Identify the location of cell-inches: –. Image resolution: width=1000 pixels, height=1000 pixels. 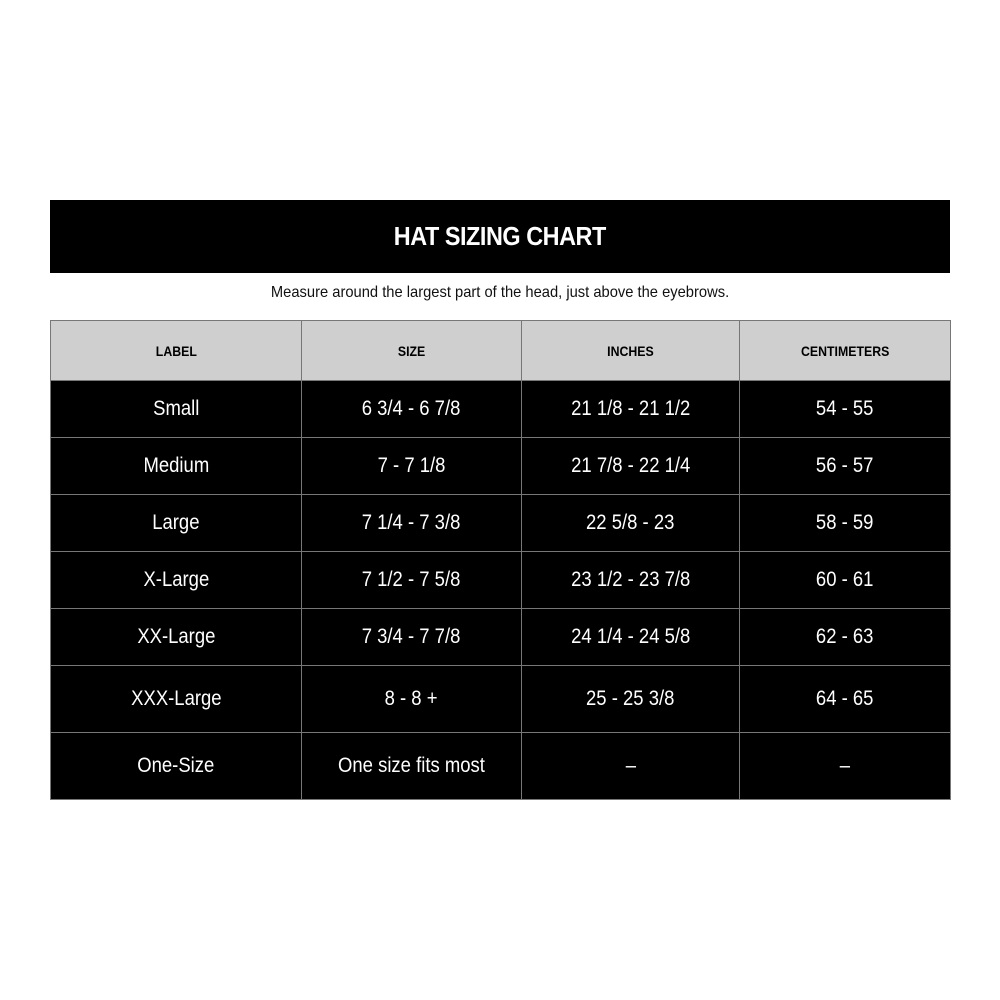
(630, 766).